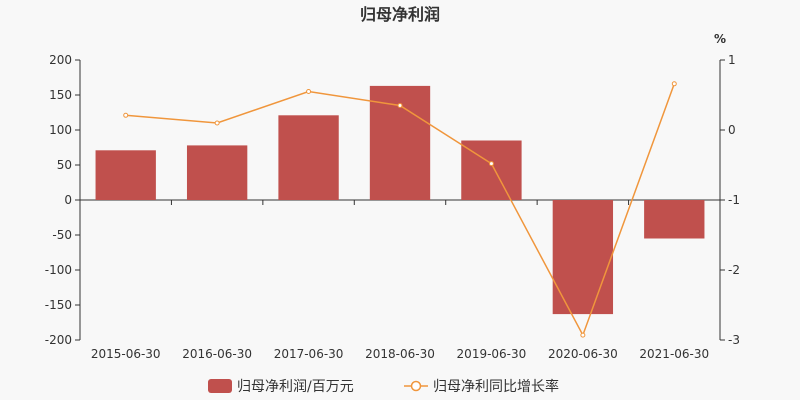 This screenshot has width=800, height=400. I want to click on right-axis-tick-label: -2, so click(734, 270).